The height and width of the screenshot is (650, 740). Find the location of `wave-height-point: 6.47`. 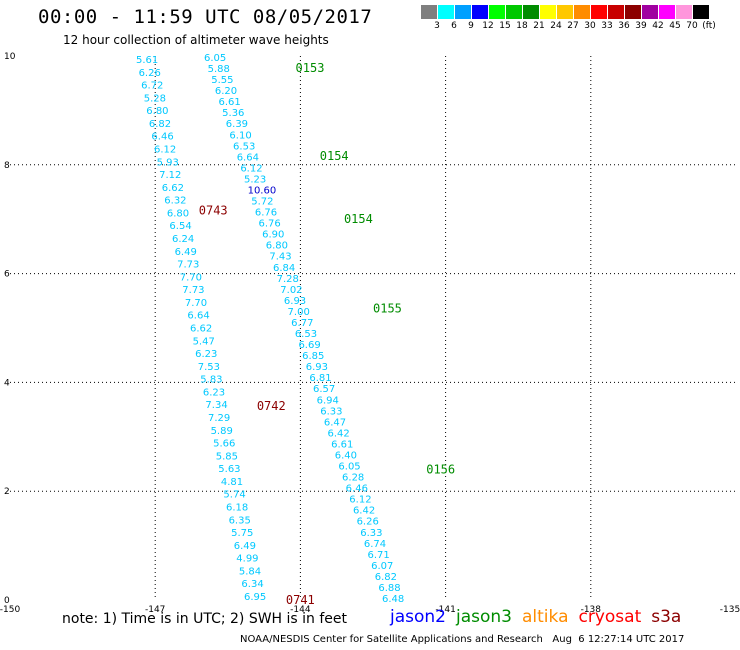

wave-height-point: 6.47 is located at coordinates (335, 422).